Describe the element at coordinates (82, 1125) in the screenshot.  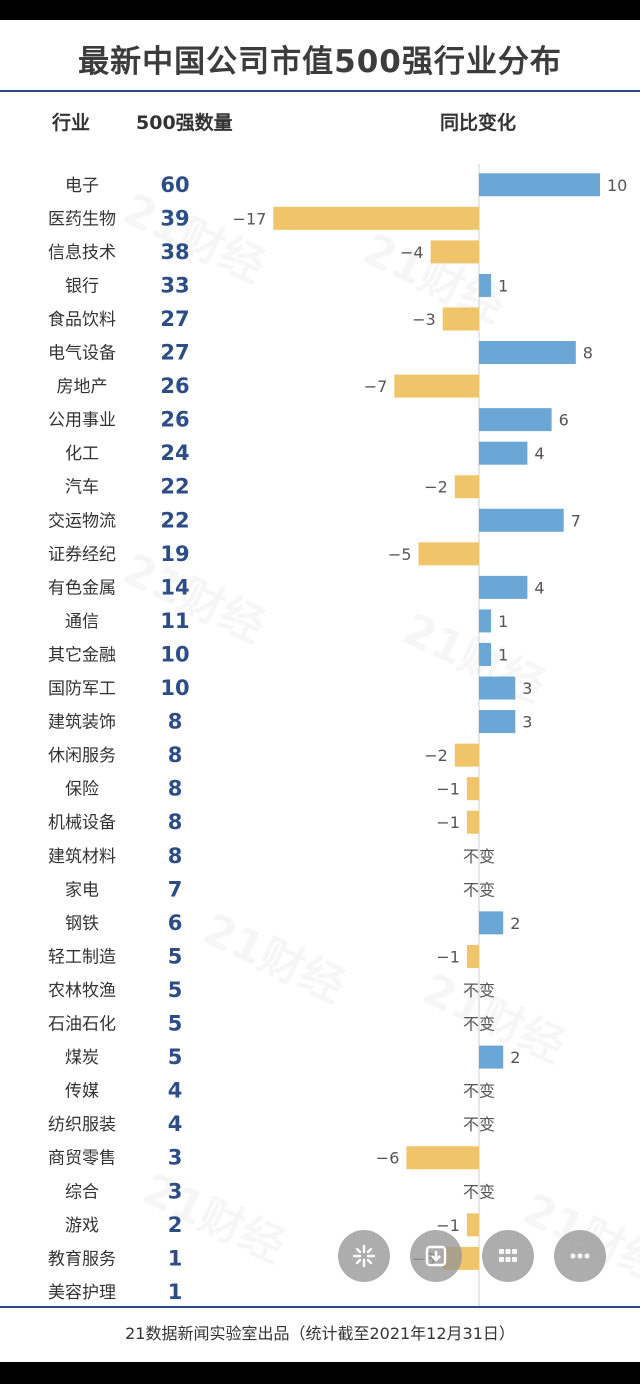
I see `category-label: 纺织服装` at that location.